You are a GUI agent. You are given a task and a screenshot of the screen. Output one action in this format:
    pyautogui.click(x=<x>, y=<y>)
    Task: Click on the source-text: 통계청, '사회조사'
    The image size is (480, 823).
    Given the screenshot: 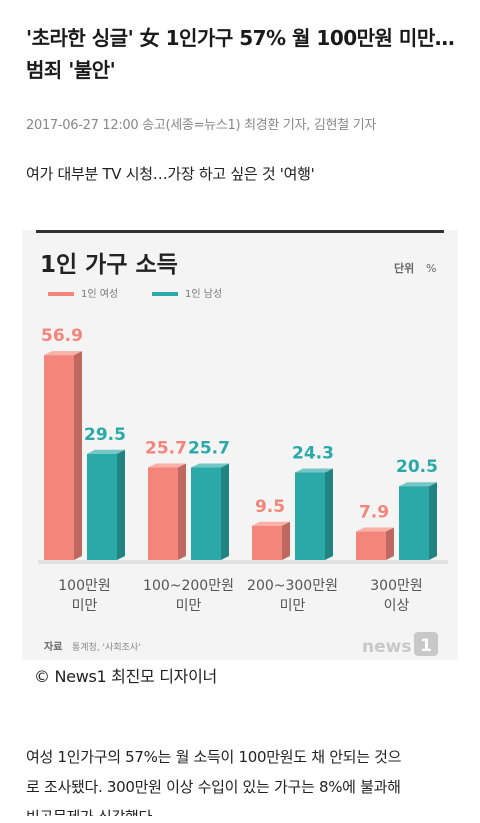 What is the action you would take?
    pyautogui.click(x=106, y=647)
    